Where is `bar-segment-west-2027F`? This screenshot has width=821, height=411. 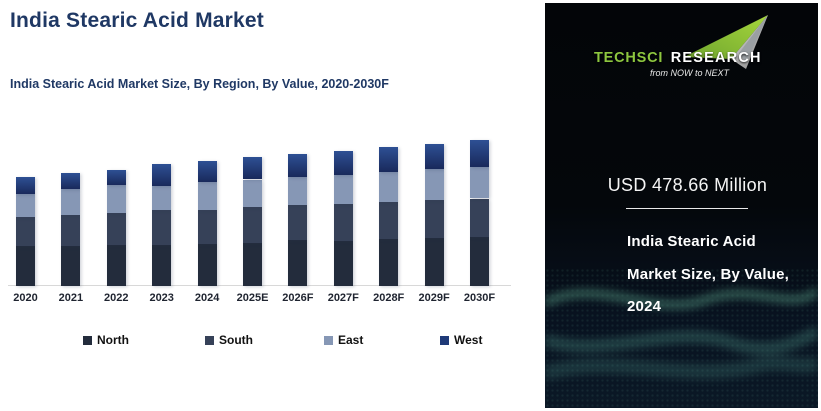 bar-segment-west-2027F is located at coordinates (343, 162).